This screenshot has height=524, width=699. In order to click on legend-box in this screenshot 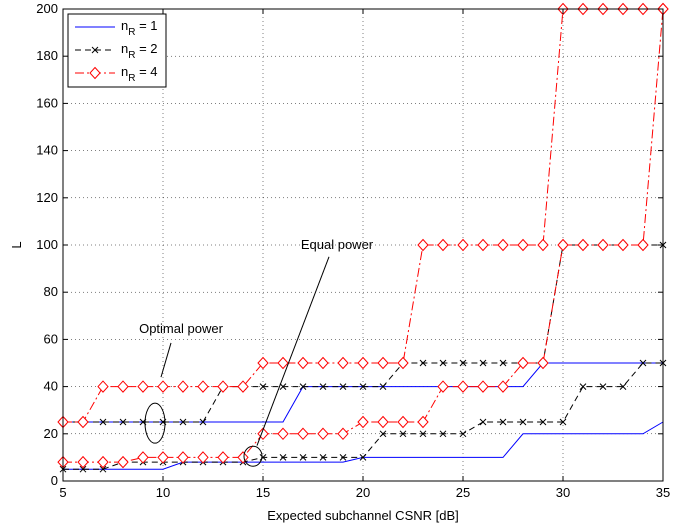, I will do `click(117, 50)`.